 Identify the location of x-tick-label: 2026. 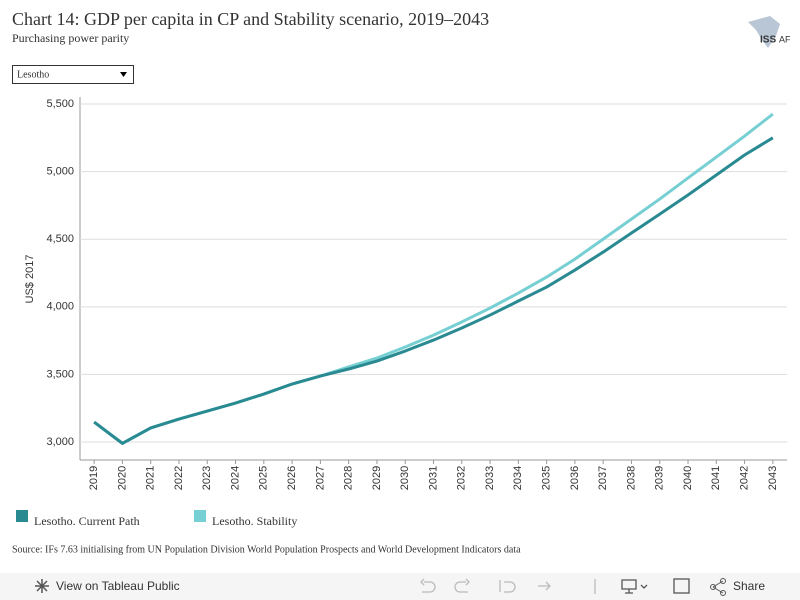
(292, 478).